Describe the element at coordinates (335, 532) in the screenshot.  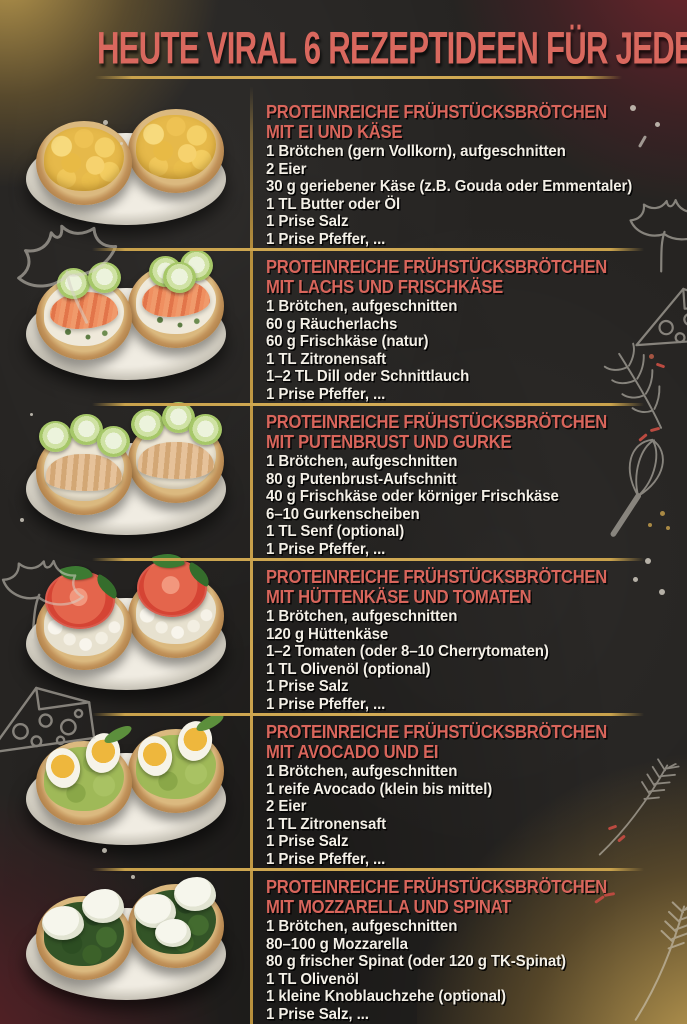
I see `ingredient-item: 1 TL Senf (optional)` at that location.